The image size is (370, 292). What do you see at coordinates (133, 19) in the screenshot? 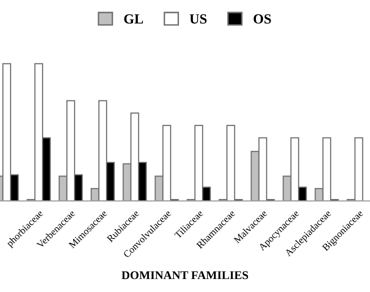
I see `legend-label: GL` at bounding box center [133, 19].